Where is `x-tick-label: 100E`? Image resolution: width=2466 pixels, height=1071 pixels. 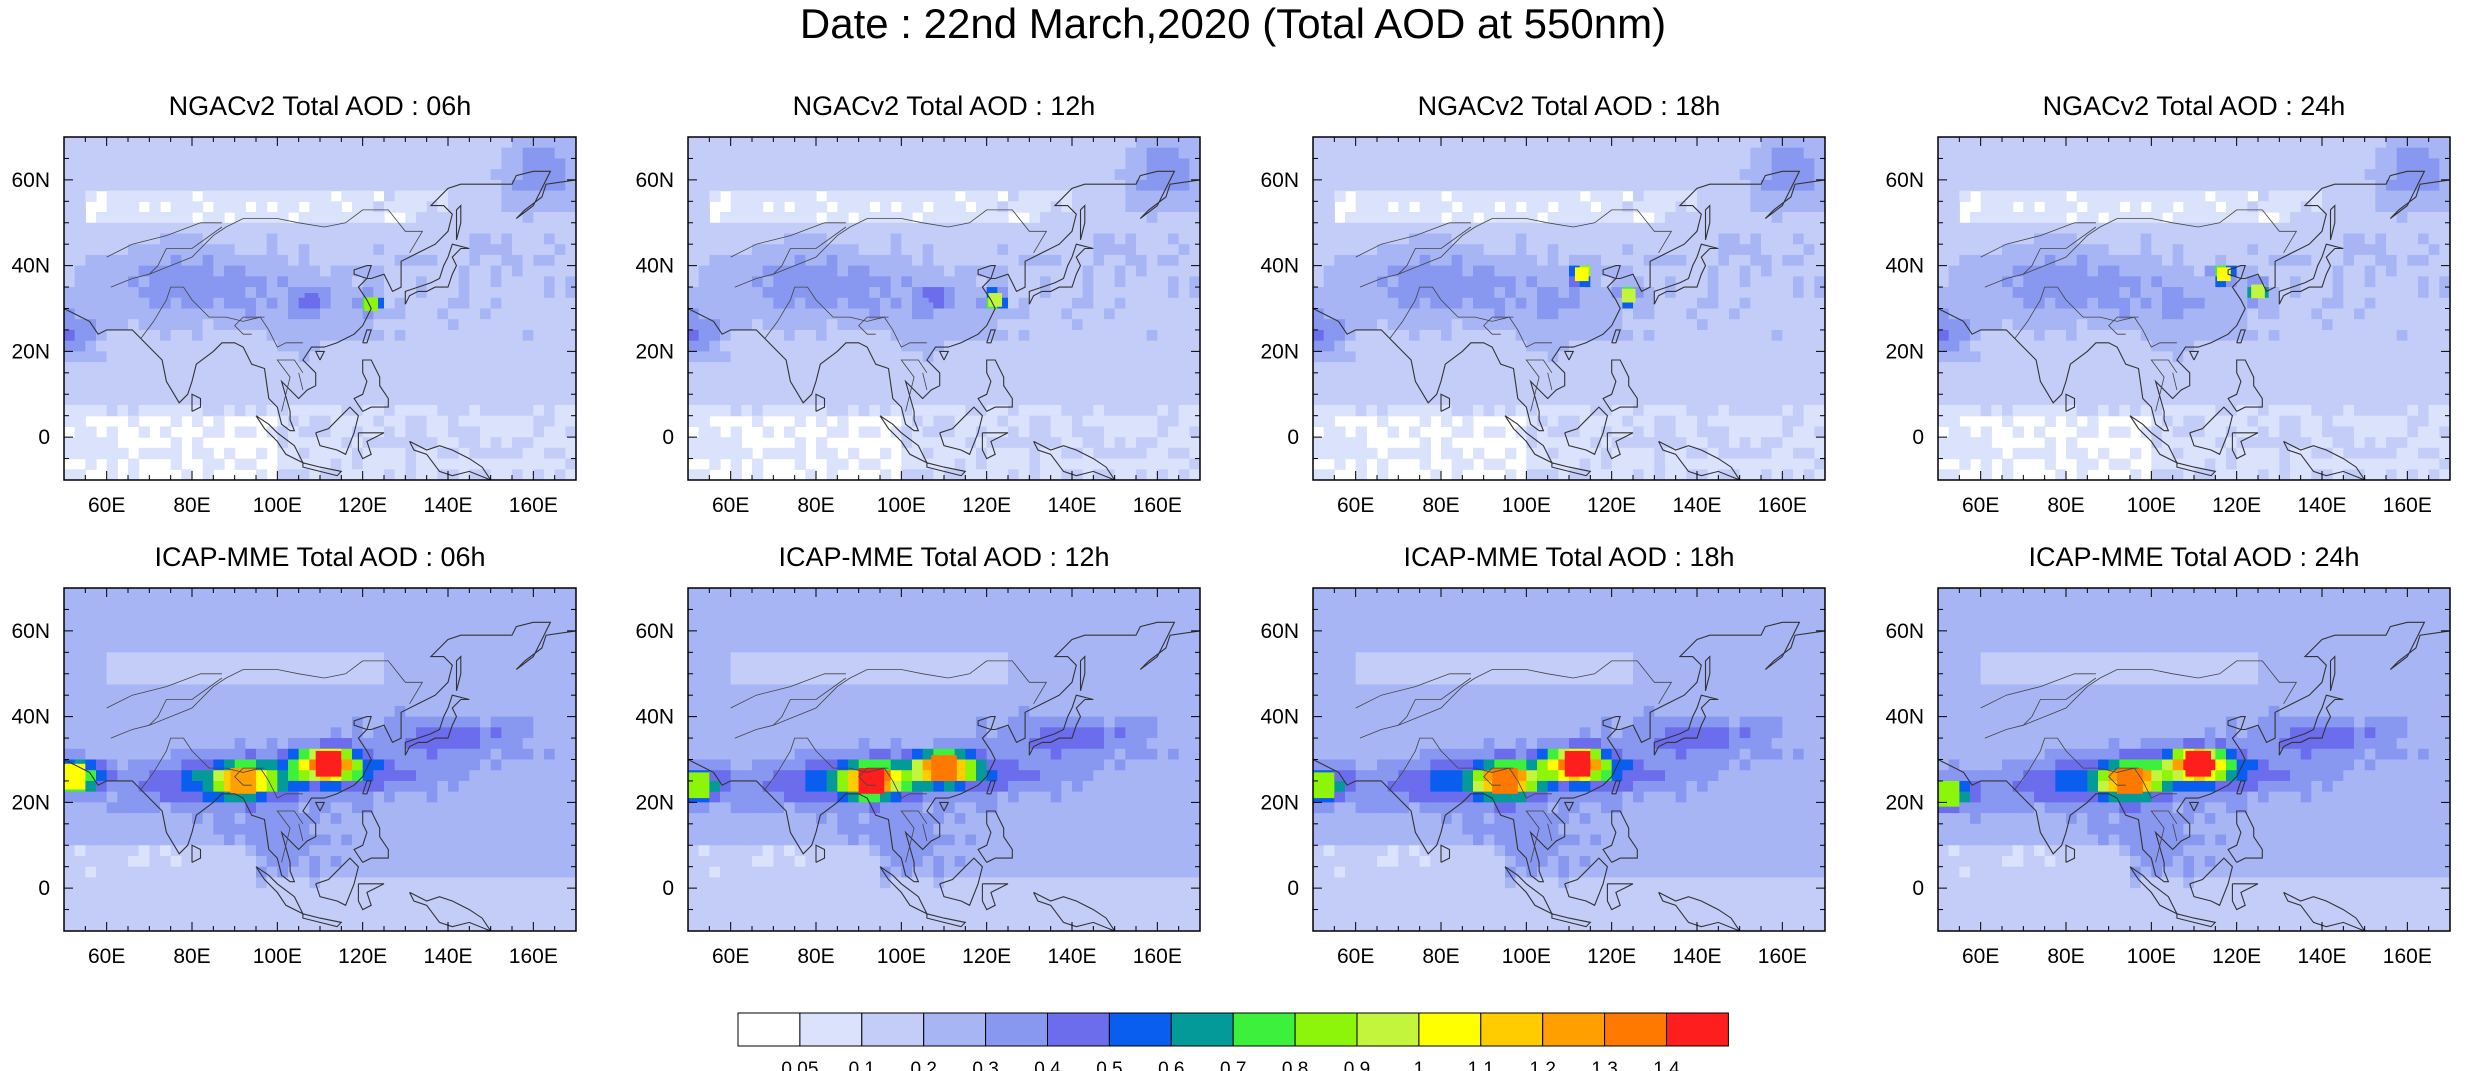 x-tick-label: 100E is located at coordinates (277, 505).